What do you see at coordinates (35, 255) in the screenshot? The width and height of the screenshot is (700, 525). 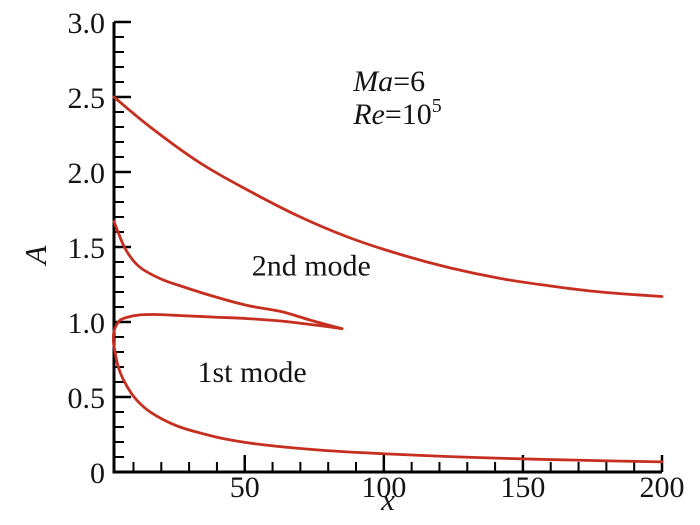 I see `y-axis-label: A` at bounding box center [35, 255].